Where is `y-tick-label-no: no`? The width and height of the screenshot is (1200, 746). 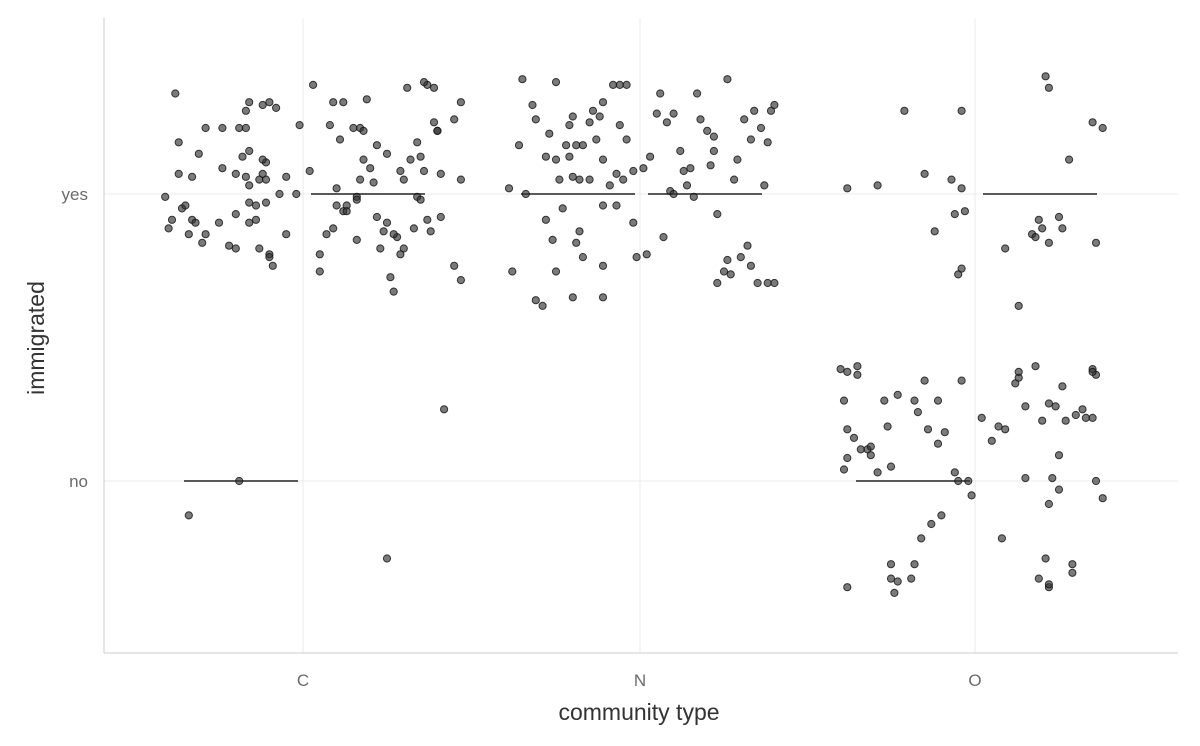
y-tick-label-no: no is located at coordinates (78, 481).